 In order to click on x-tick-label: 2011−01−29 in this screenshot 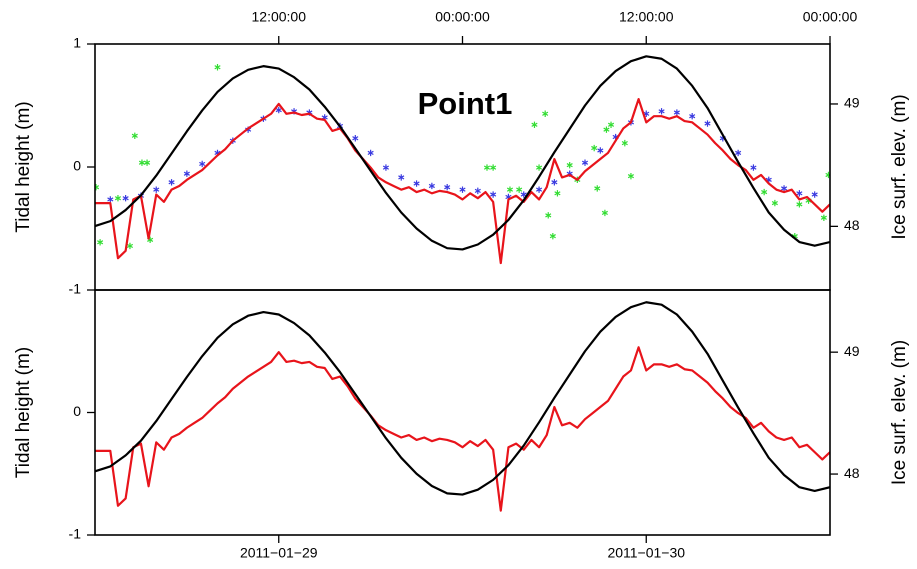, I will do `click(279, 553)`.